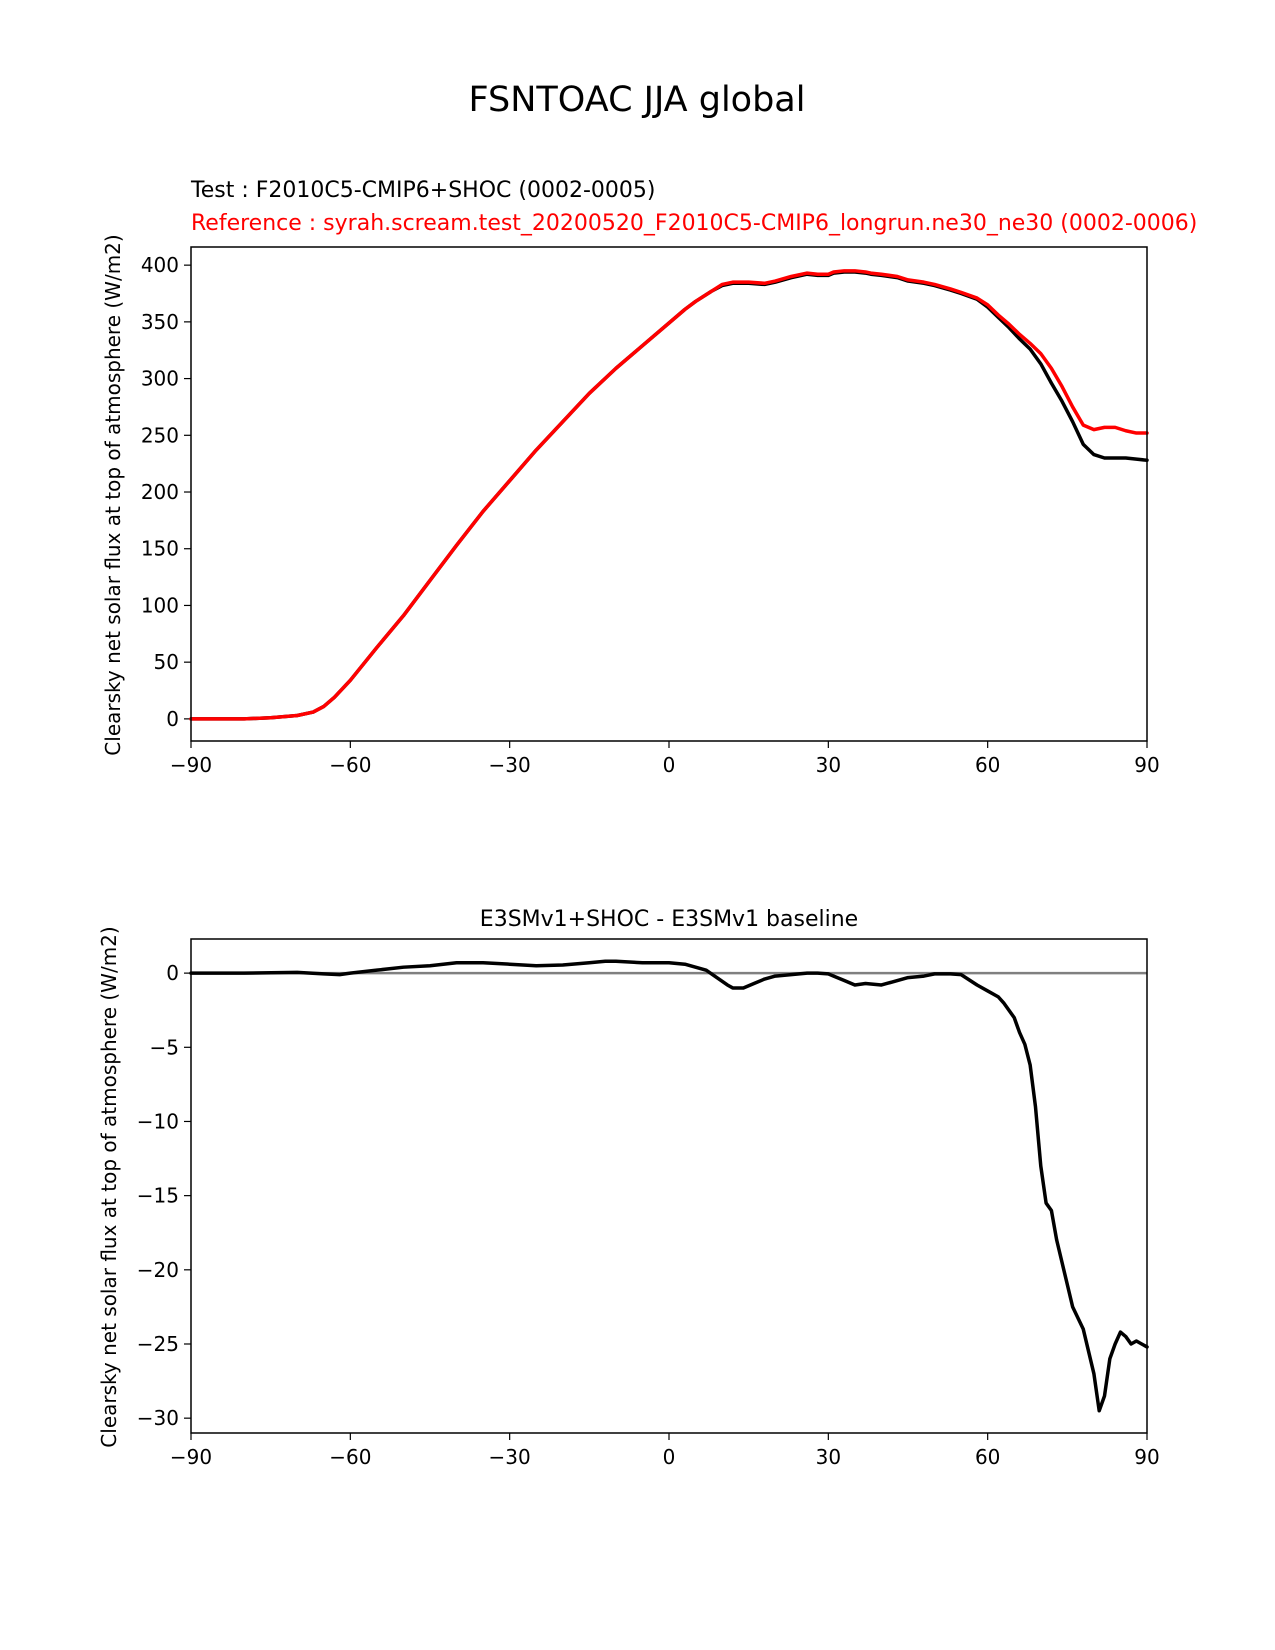 The image size is (1275, 1650). Describe the element at coordinates (191, 1457) in the screenshot. I see `chart-bottom-xtick-label: −90` at that location.